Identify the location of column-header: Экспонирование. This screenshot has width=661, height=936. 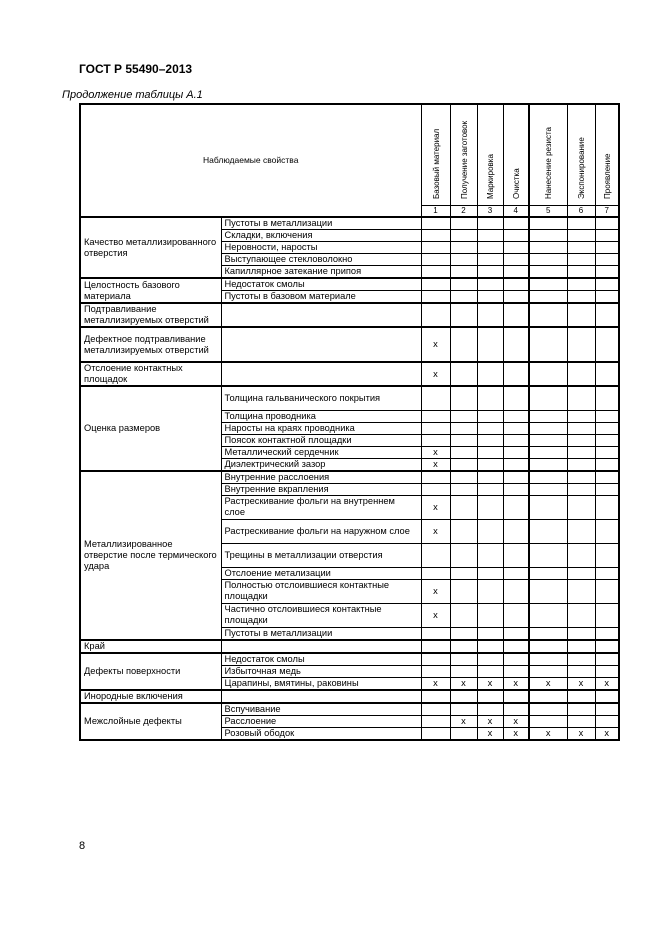
(581, 154).